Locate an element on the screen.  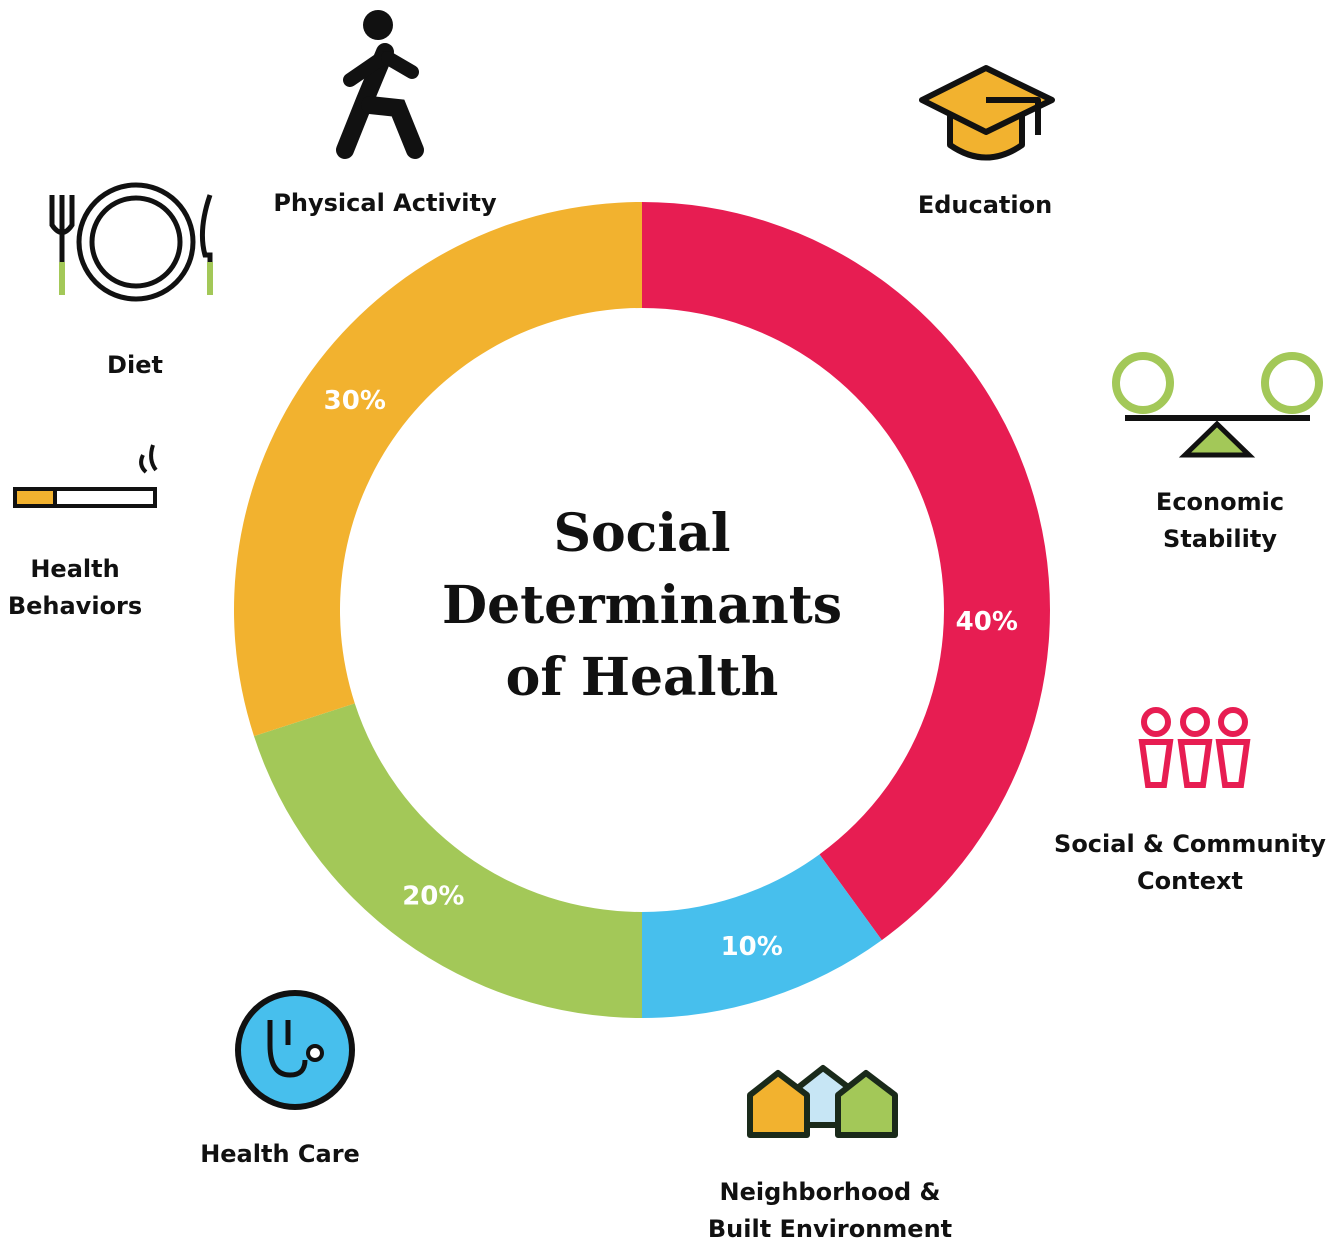
annotation: Health Behaviors is located at coordinates (75, 587).